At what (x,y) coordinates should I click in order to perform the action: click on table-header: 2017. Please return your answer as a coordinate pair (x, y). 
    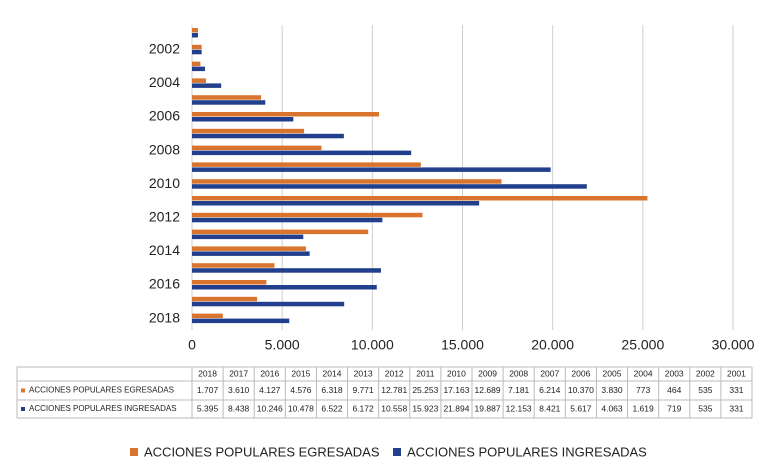
    Looking at the image, I should click on (238, 373).